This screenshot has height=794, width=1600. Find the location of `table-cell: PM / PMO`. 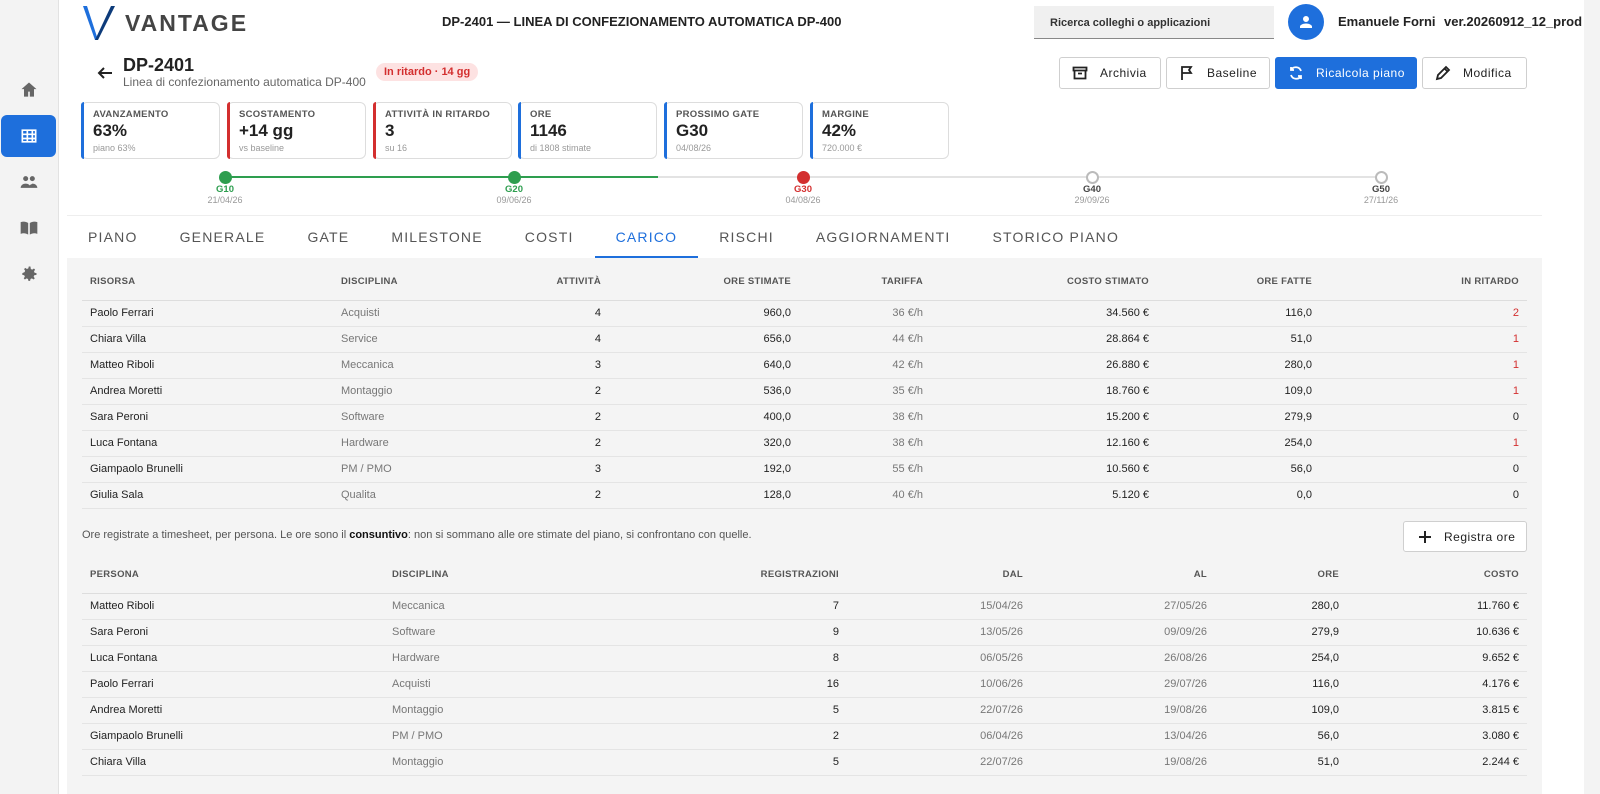

table-cell: PM / PMO is located at coordinates (492, 736).